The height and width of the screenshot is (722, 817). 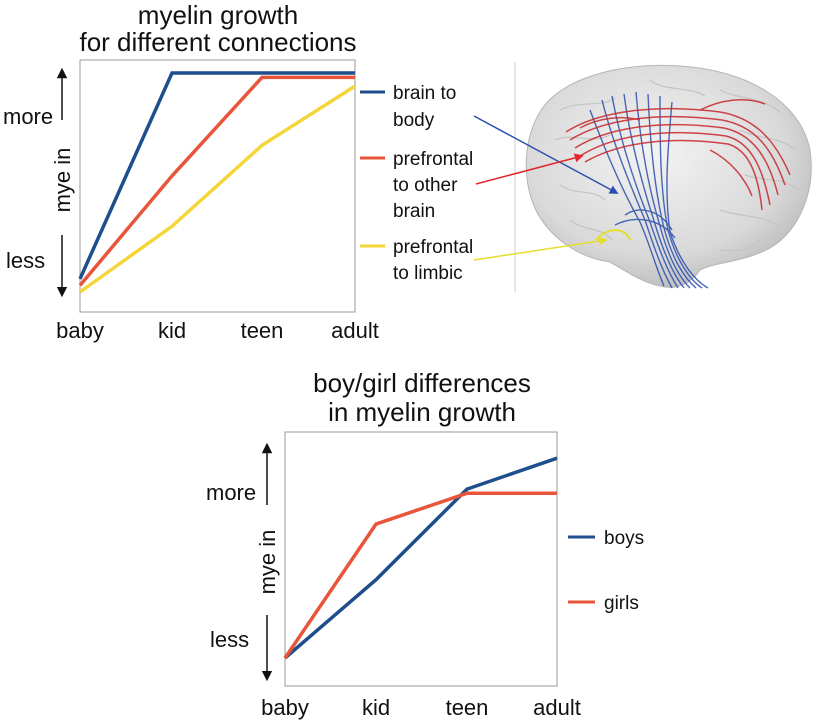 I want to click on chart1-x-tick-label: teen, so click(x=262, y=330).